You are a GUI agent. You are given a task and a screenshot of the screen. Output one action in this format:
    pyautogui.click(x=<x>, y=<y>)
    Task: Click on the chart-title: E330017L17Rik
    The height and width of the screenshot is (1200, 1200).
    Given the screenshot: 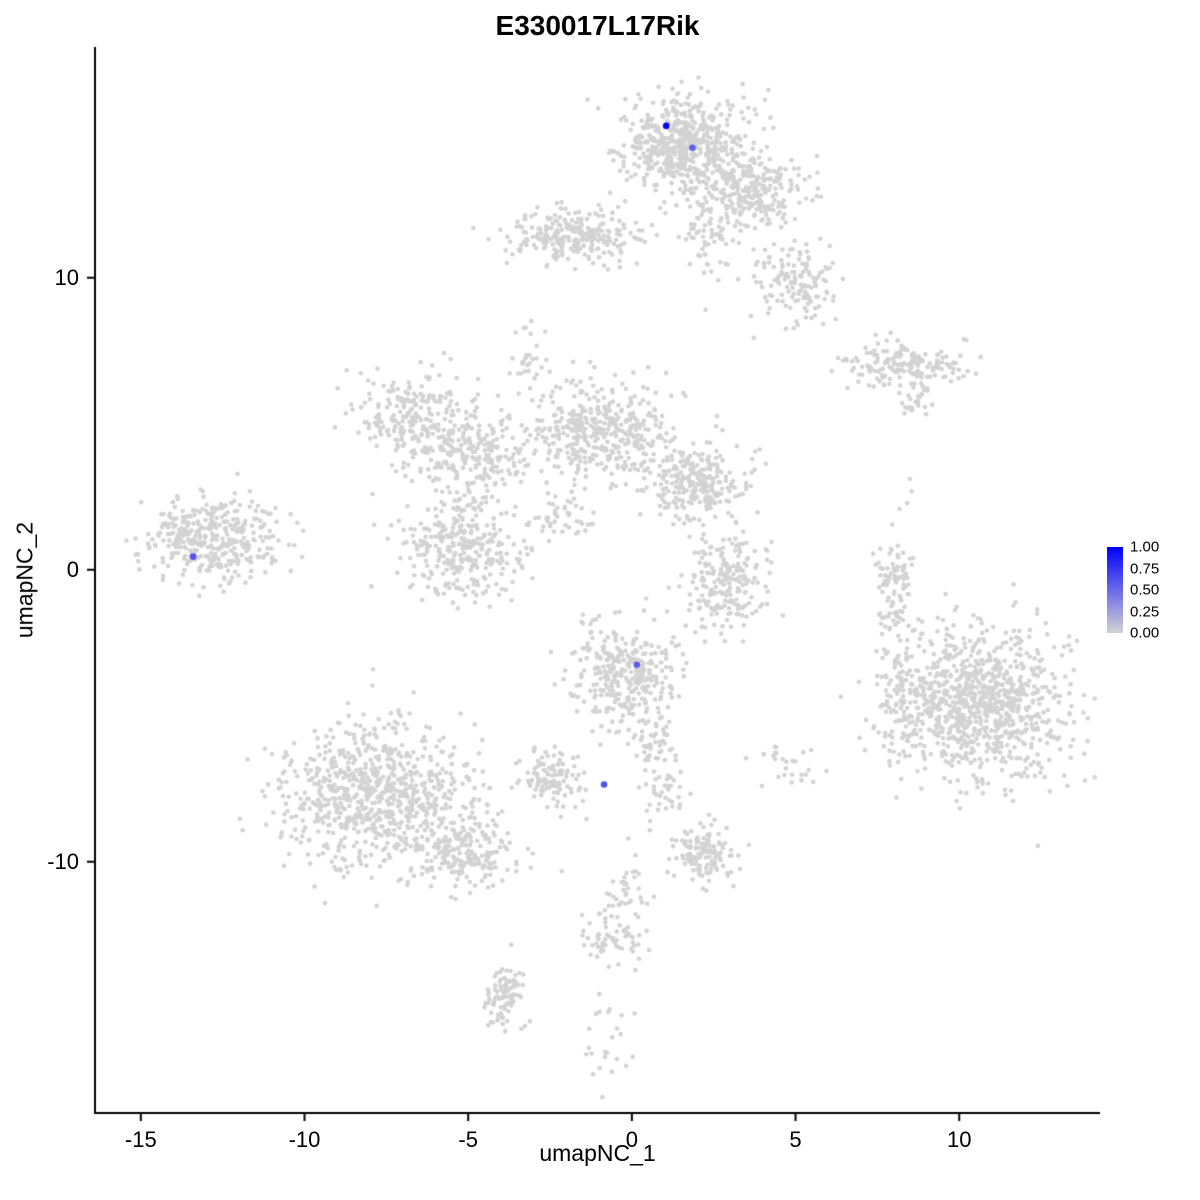 What is the action you would take?
    pyautogui.click(x=597, y=25)
    